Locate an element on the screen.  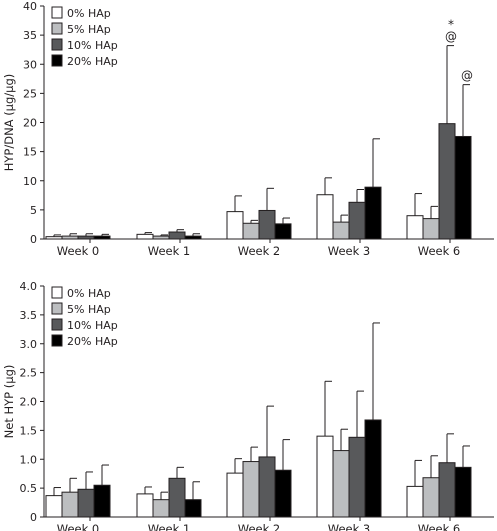
y-axis-title: Net HYP (μg) is located at coordinates (9, 402).